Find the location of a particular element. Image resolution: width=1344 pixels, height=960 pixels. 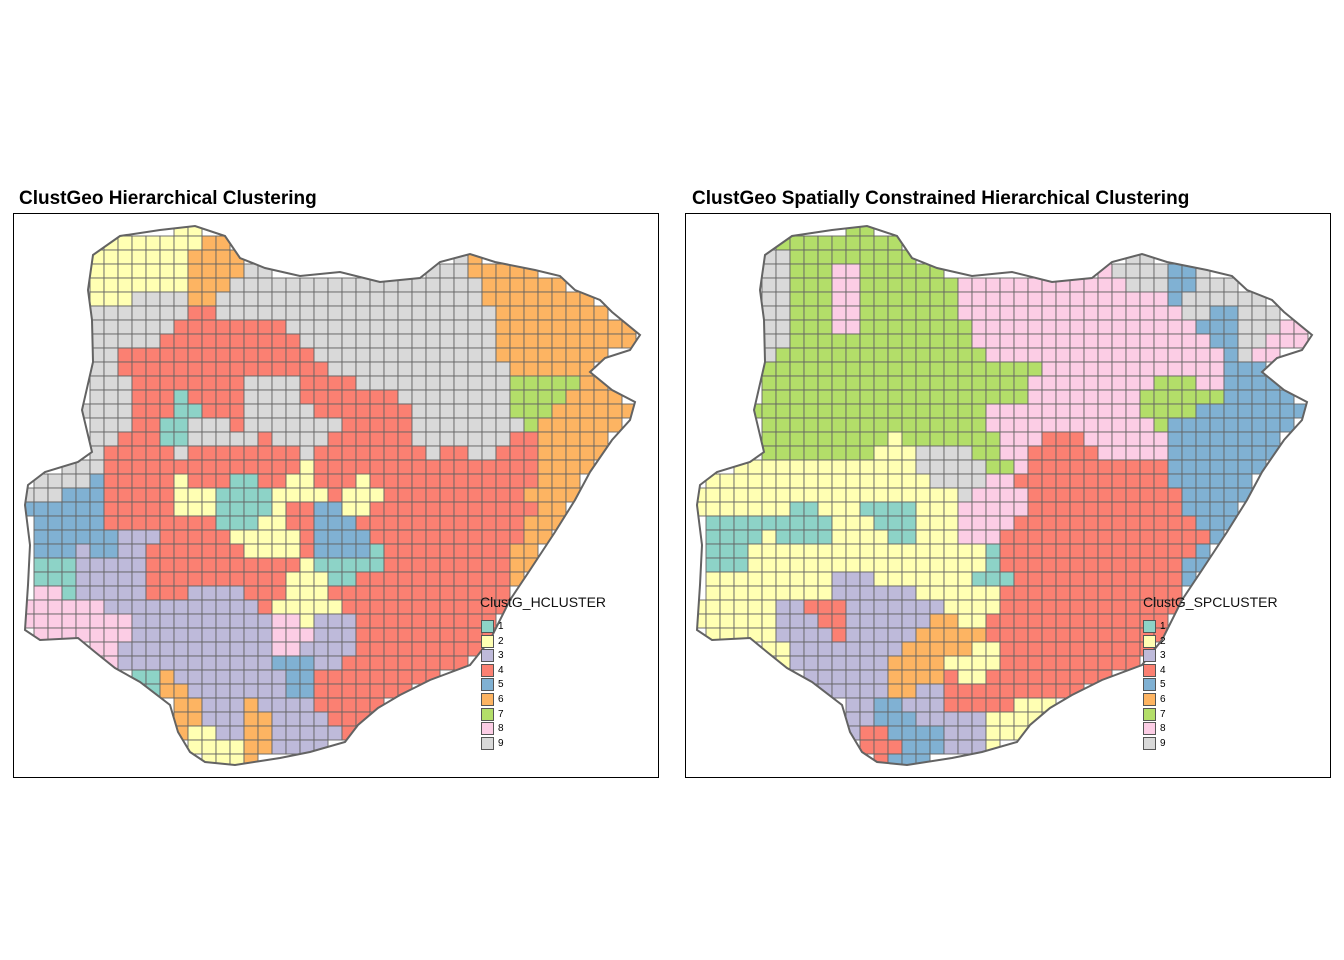

legend-item: 8 is located at coordinates (492, 728).